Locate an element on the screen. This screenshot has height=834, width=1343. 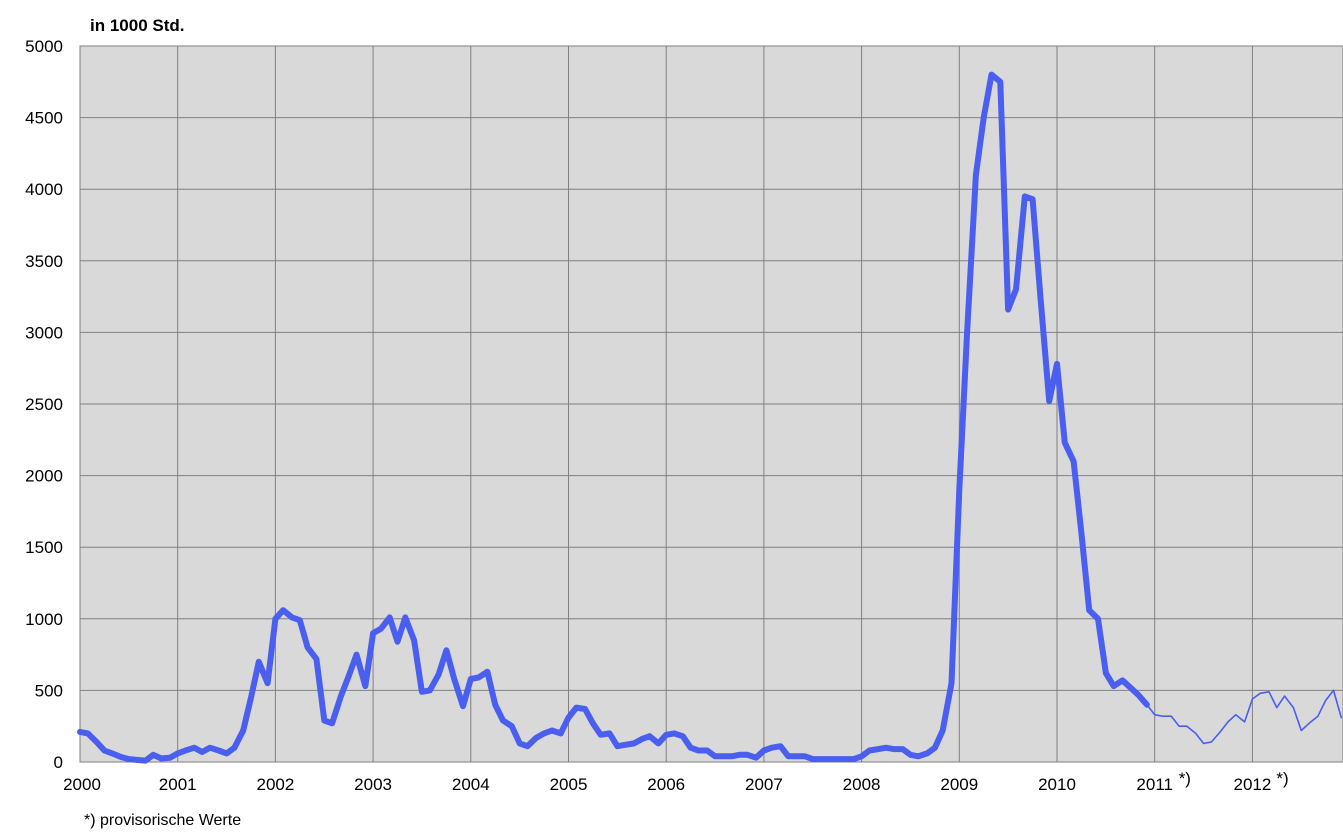
x-tick-label: 2009 is located at coordinates (959, 784).